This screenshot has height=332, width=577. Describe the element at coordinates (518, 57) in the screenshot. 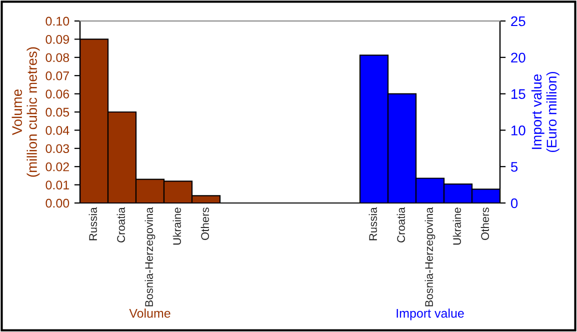

I see `y2-tick-label: 20` at that location.